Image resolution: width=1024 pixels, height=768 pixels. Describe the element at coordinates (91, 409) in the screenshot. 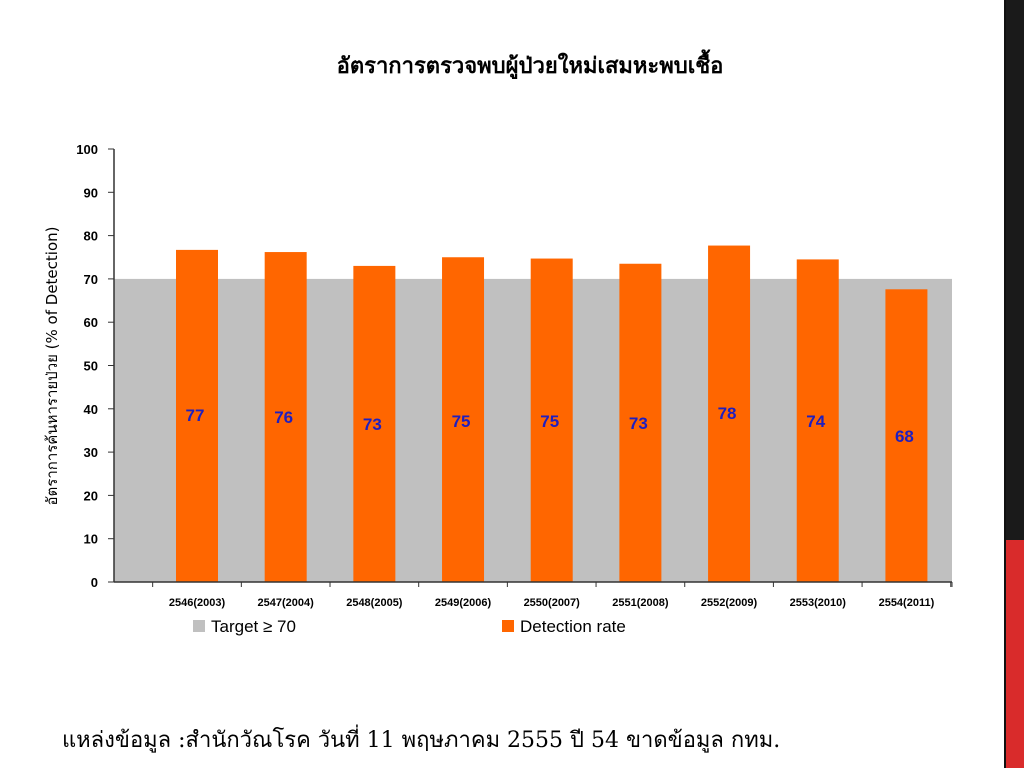

I see `y-tick-label: 40` at that location.